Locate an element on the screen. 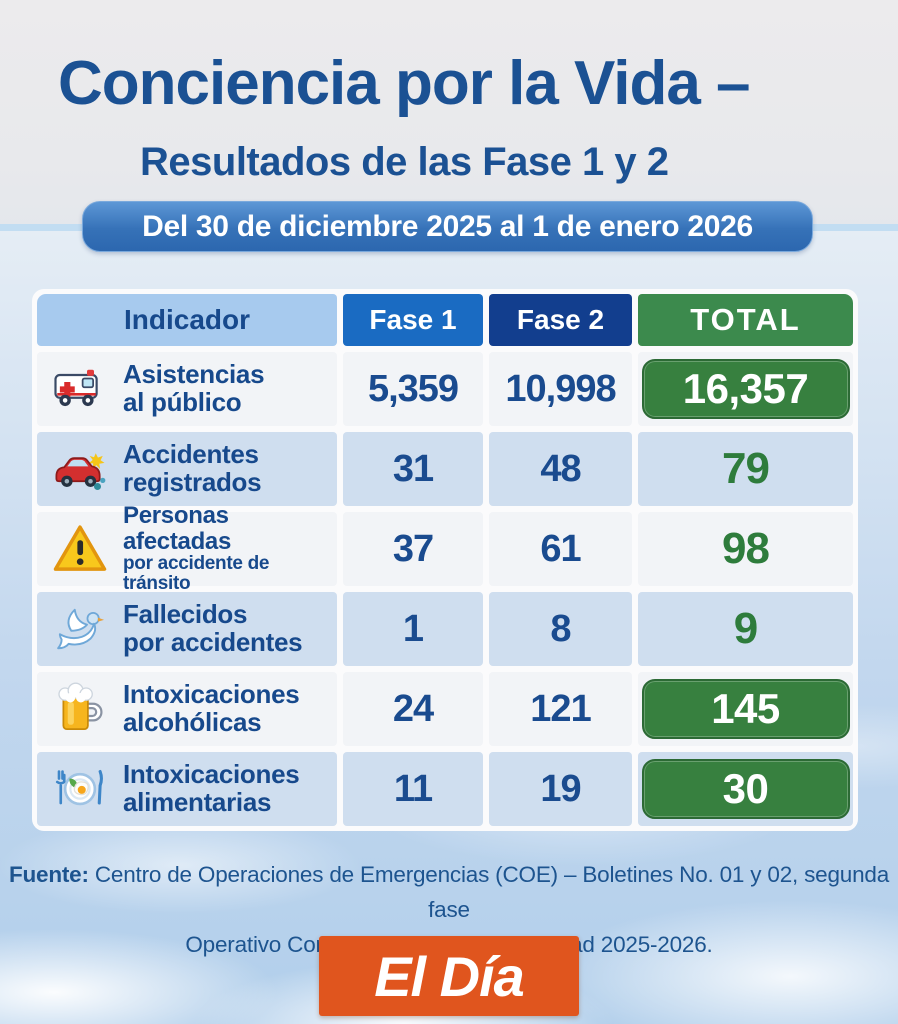 The height and width of the screenshot is (1024, 898). el-dia-logo-text: El Día is located at coordinates (449, 976).